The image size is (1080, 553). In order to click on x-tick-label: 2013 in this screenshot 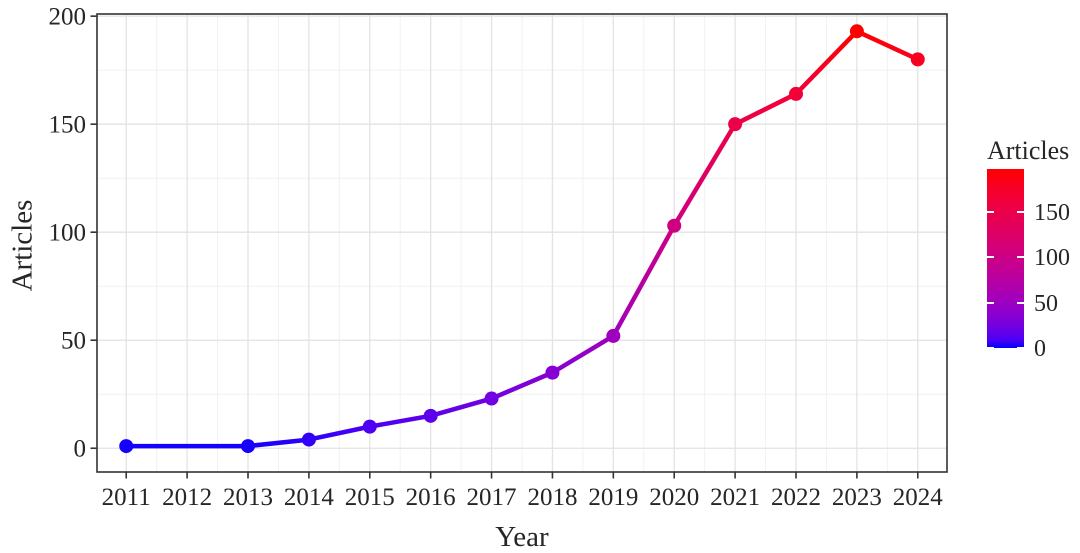, I will do `click(248, 497)`.